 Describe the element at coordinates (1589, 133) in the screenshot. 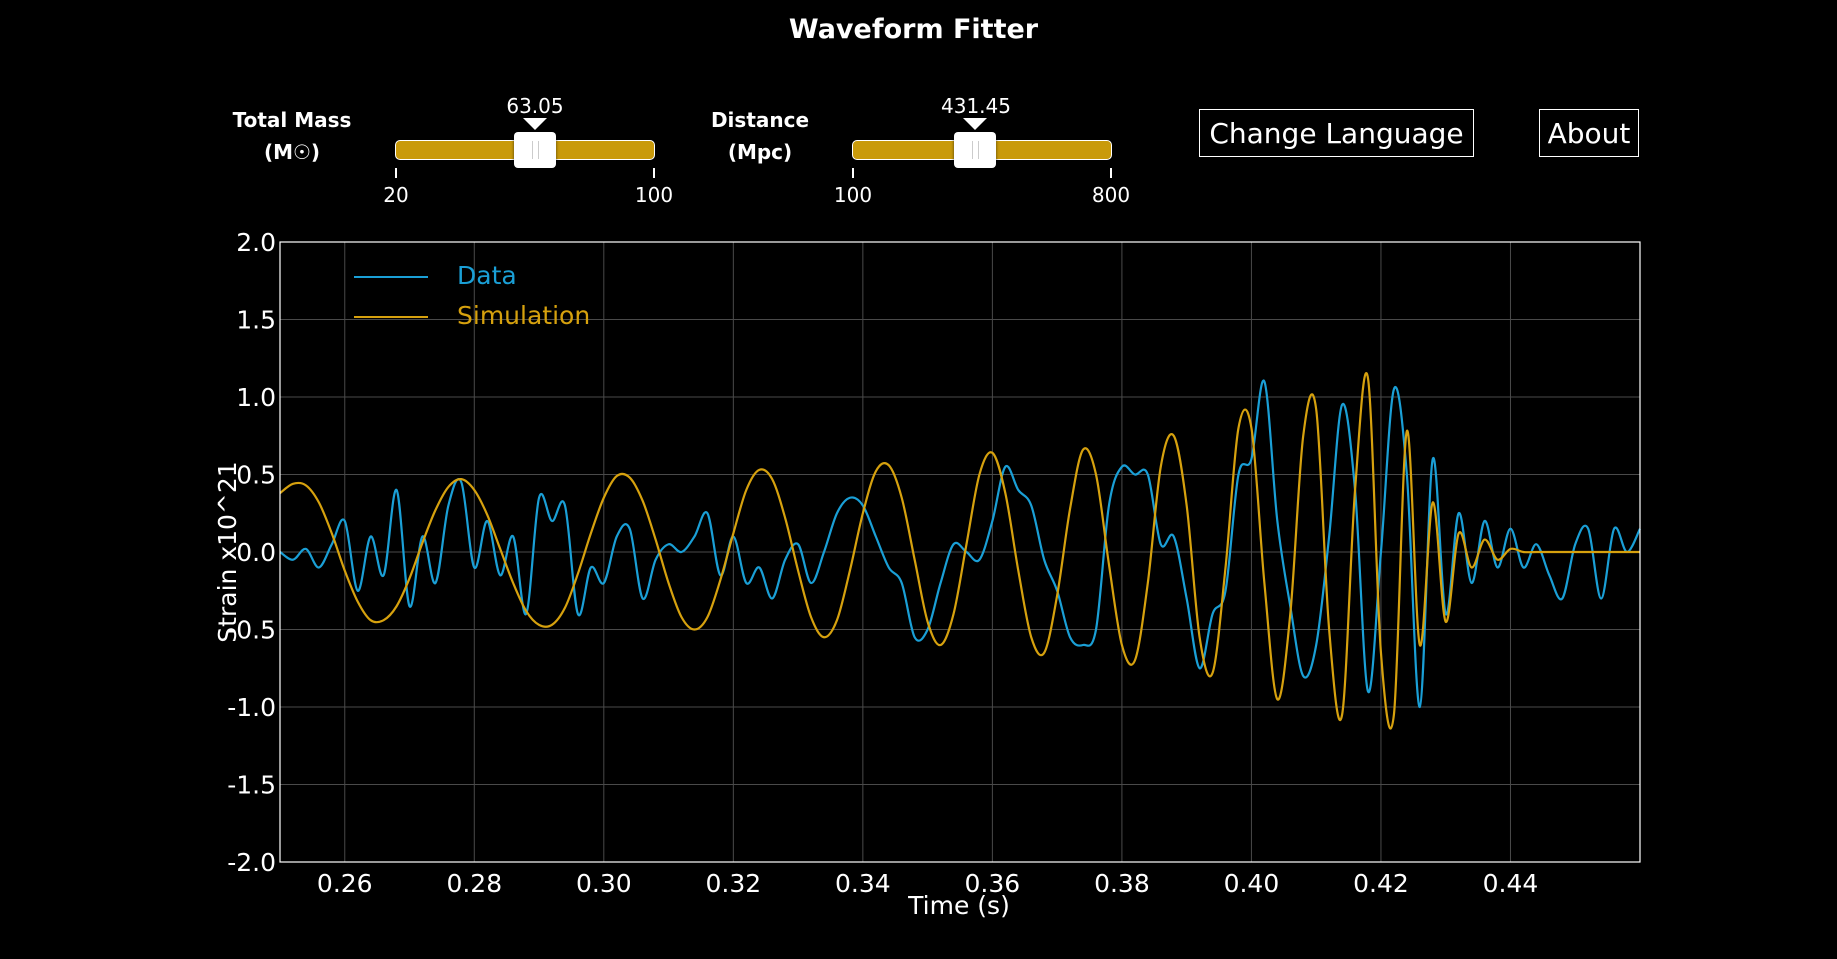

I see `about-button: About` at that location.